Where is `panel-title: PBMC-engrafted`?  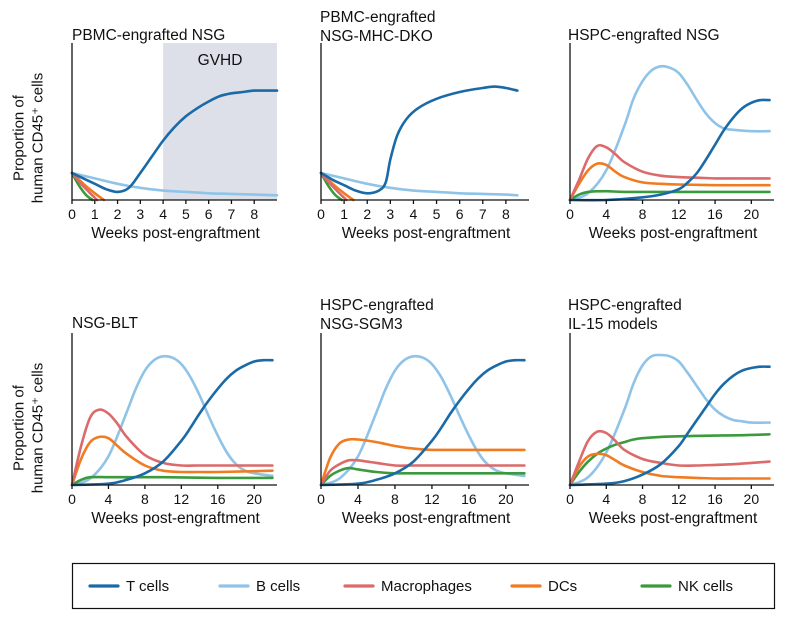 panel-title: PBMC-engrafted is located at coordinates (377, 17).